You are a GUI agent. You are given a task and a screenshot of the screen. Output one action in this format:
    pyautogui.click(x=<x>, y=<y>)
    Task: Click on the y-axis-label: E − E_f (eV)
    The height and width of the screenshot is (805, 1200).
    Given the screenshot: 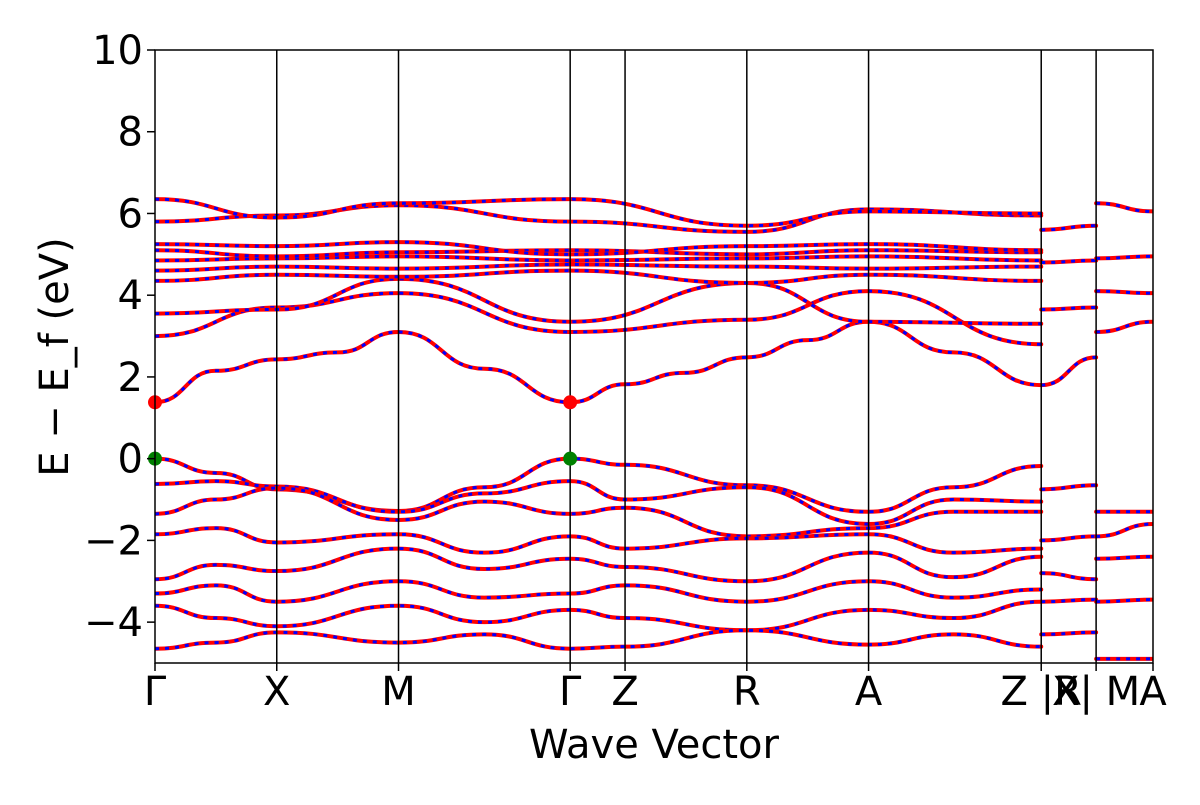 What is the action you would take?
    pyautogui.click(x=55, y=356)
    